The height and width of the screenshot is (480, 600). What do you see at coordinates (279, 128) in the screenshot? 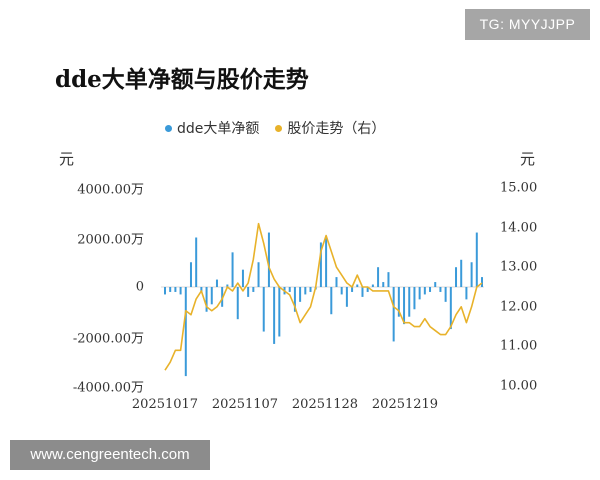
I see `legend-dot-price` at bounding box center [279, 128].